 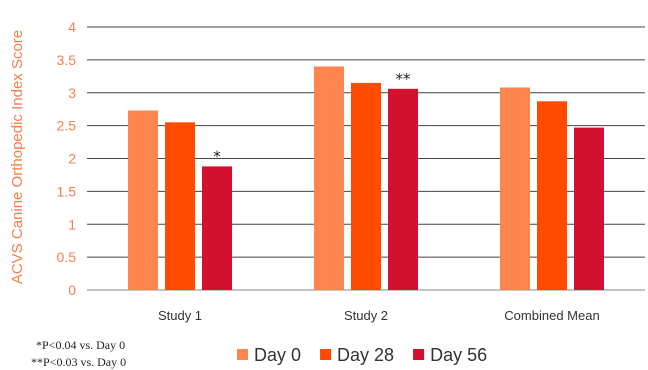 I want to click on x-category-label: Study 1, so click(x=180, y=315).